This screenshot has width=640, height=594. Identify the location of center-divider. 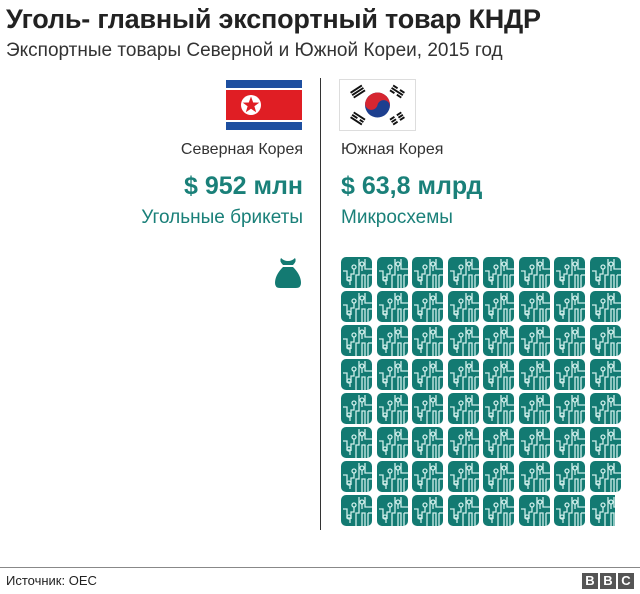
(320, 304).